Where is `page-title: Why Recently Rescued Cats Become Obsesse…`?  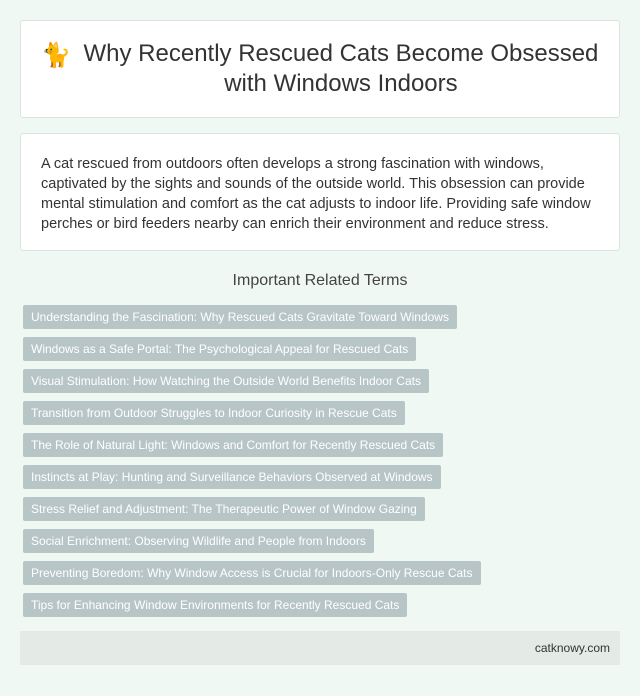 page-title: Why Recently Rescued Cats Become Obsesse… is located at coordinates (341, 68).